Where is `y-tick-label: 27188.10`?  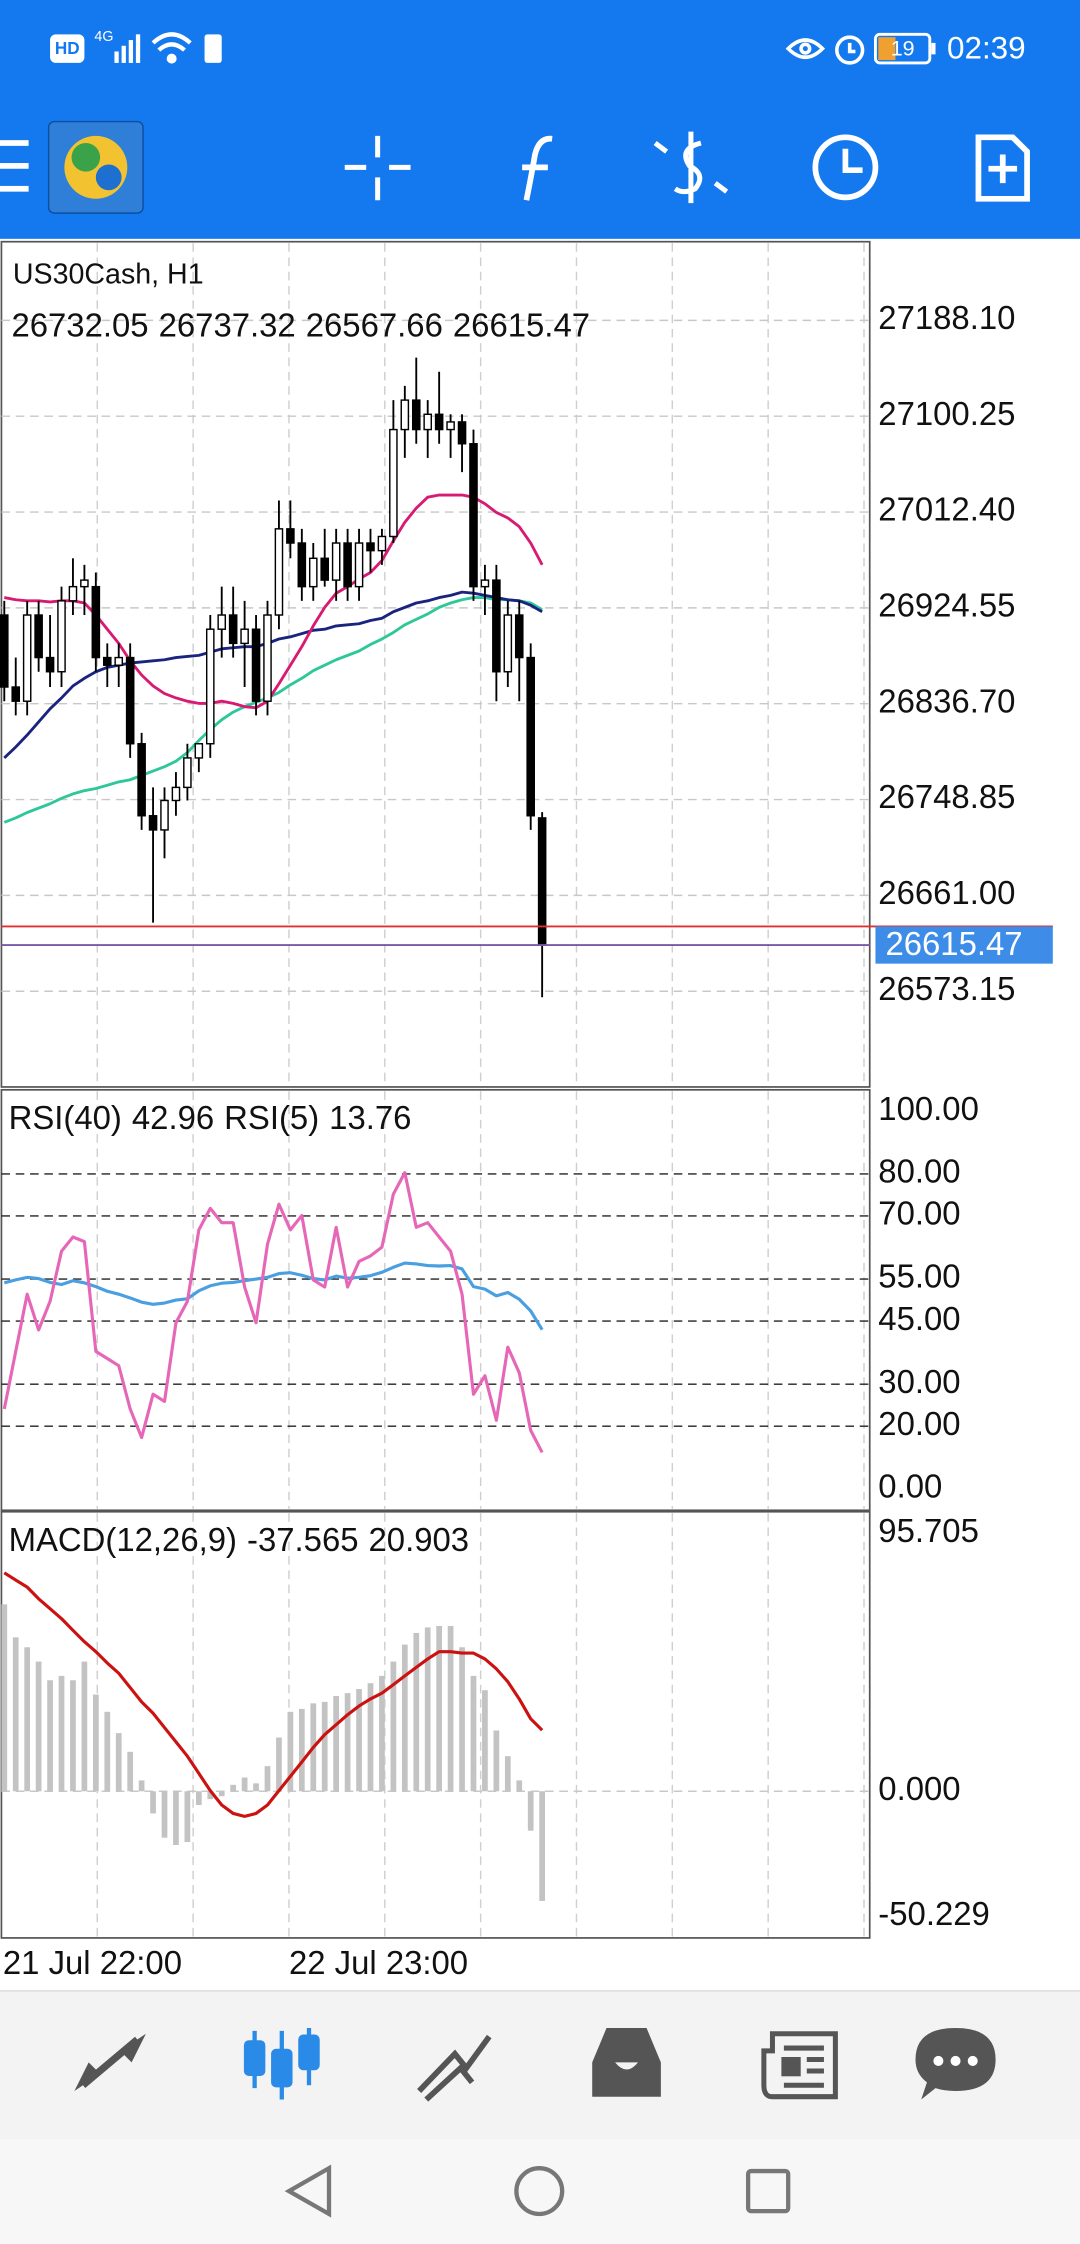
y-tick-label: 27188.10 is located at coordinates (946, 317).